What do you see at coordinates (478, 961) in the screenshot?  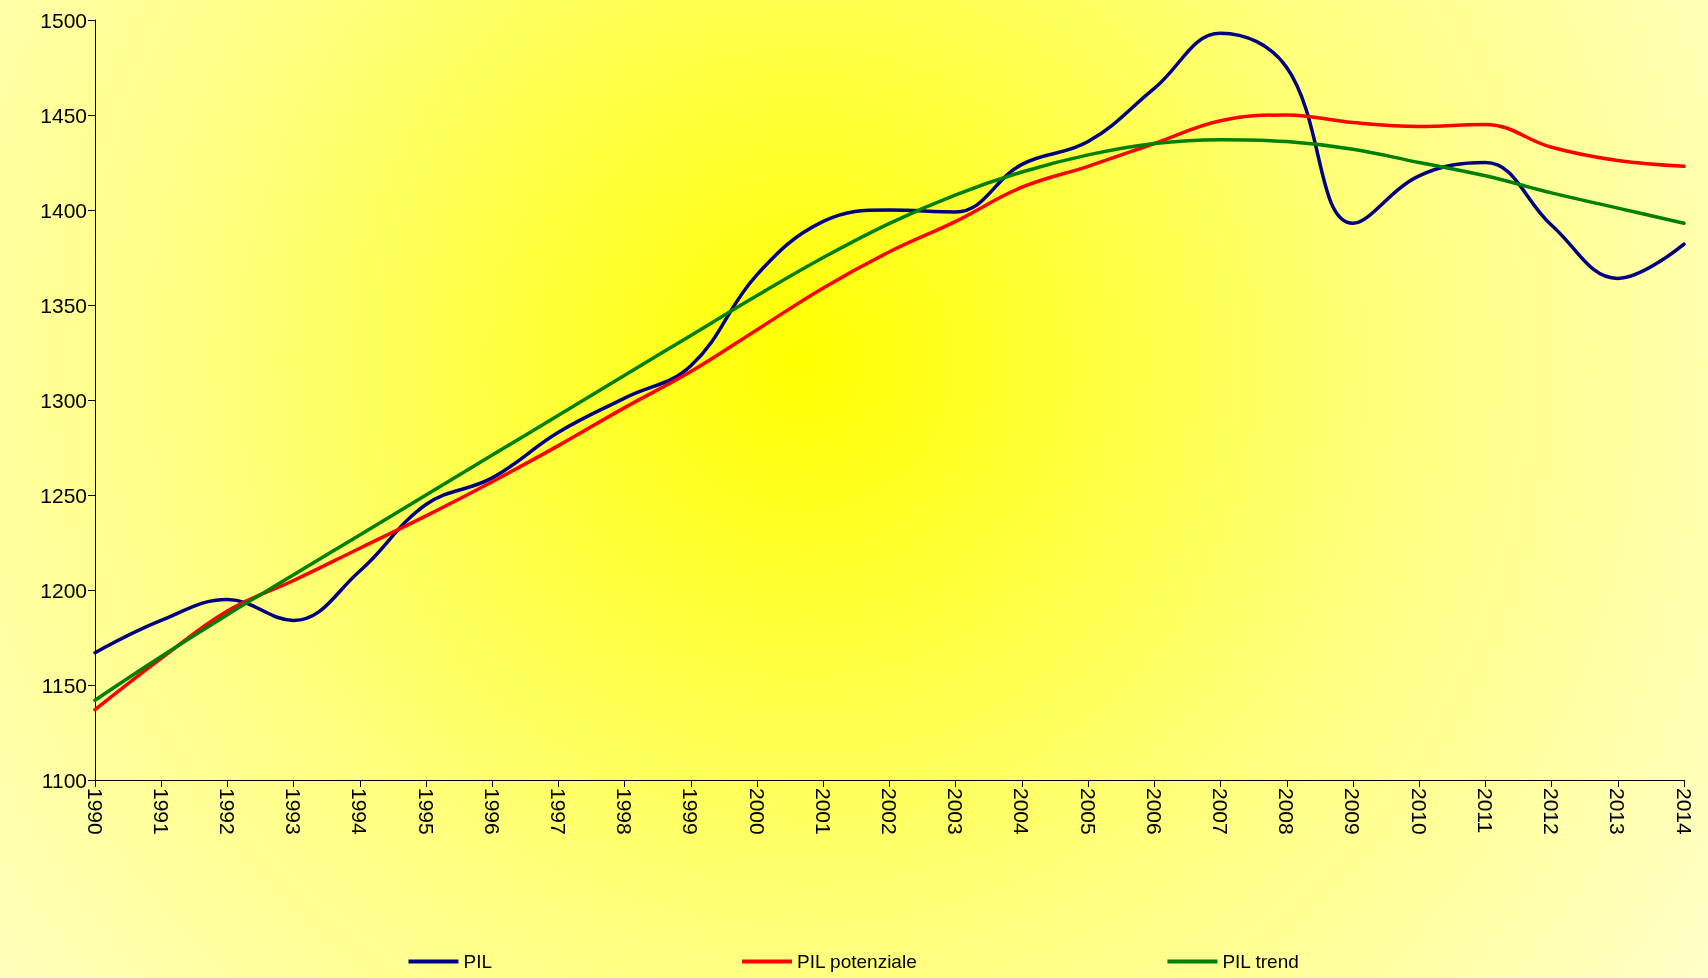 I see `legend-label: PIL` at bounding box center [478, 961].